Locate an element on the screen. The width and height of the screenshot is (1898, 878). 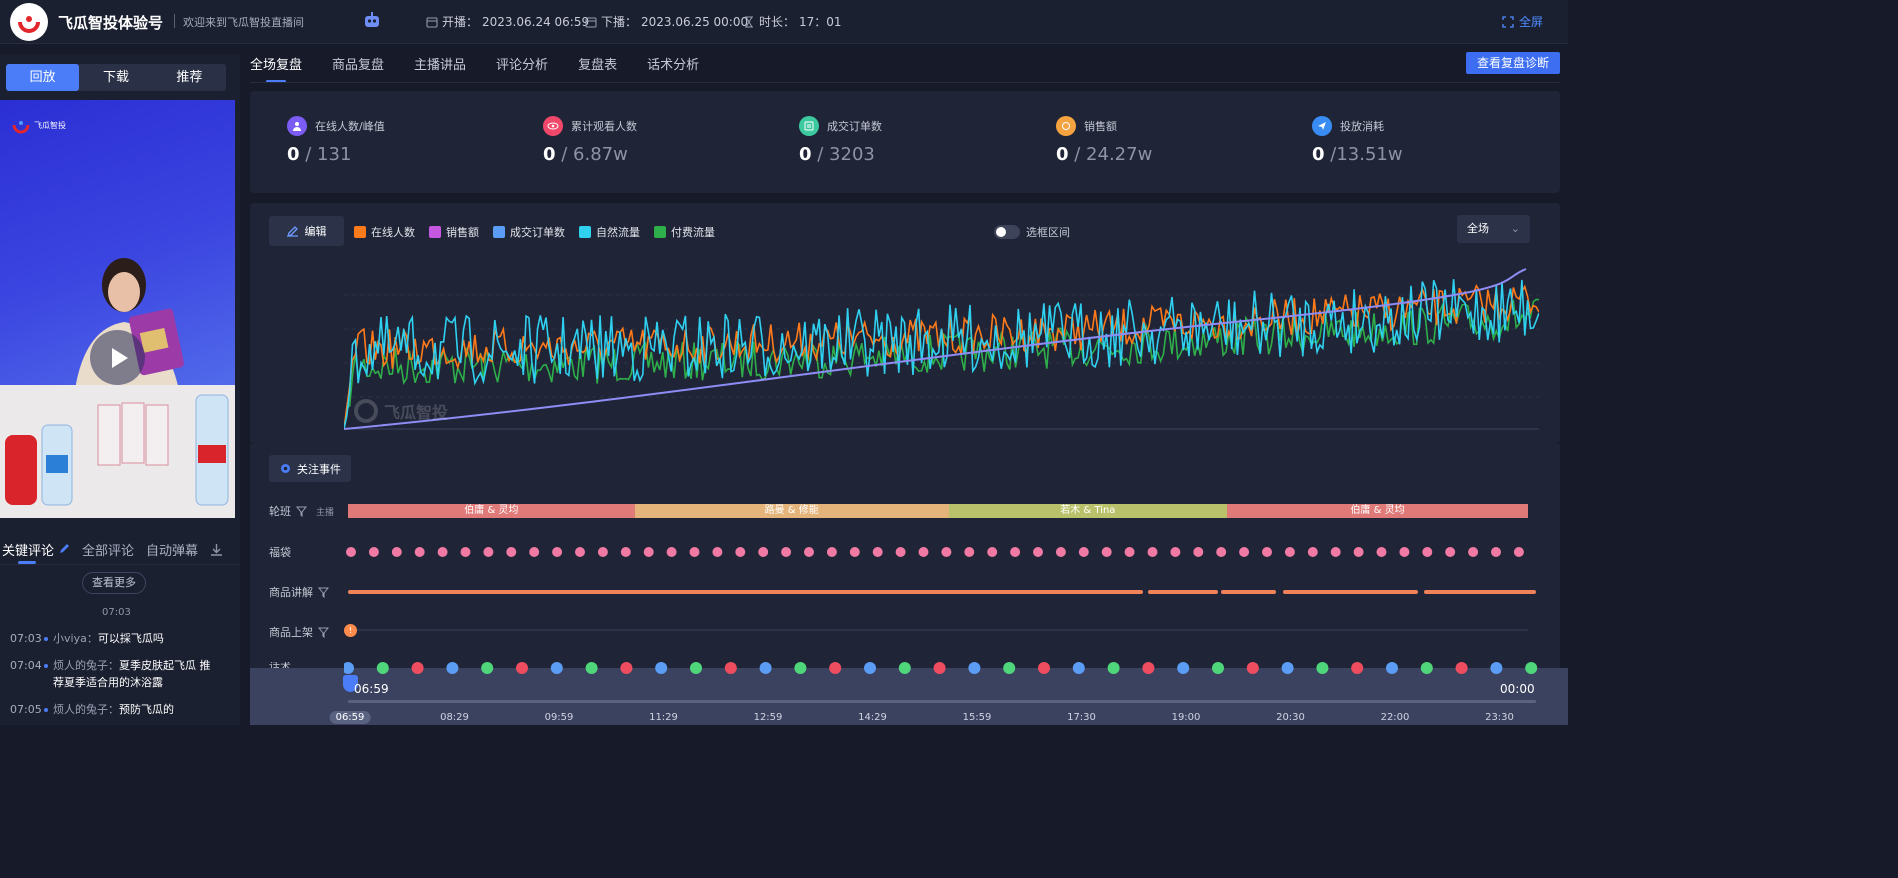
tab-review-table: 复盘表 is located at coordinates (598, 65).